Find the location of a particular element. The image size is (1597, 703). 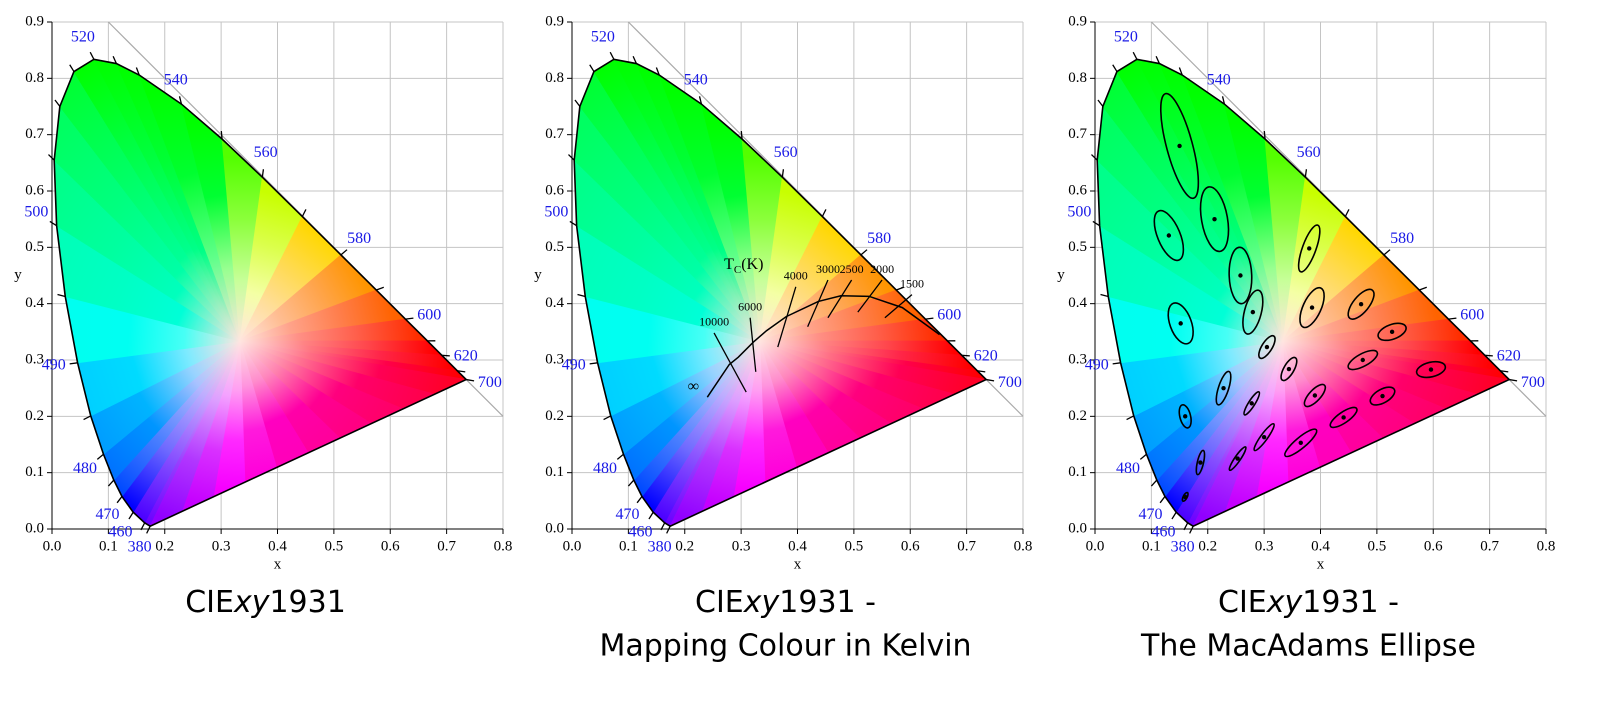

y-tick-label: 0.5 is located at coordinates (34, 247).